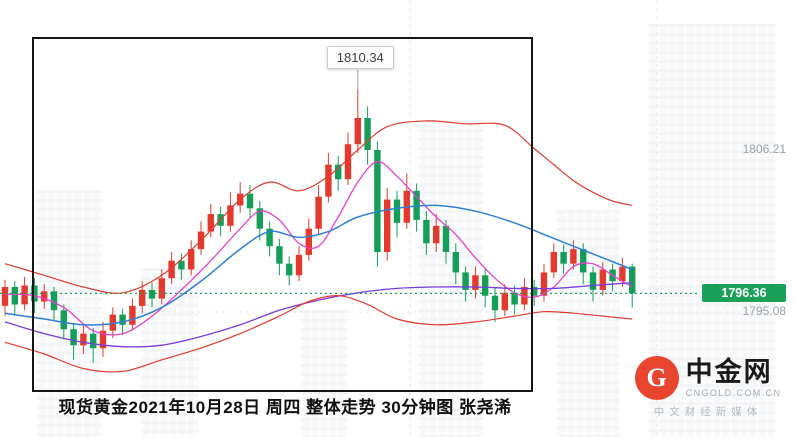 Image resolution: width=794 pixels, height=437 pixels. What do you see at coordinates (360, 57) in the screenshot?
I see `peak-price-callout: 1810.34` at bounding box center [360, 57].